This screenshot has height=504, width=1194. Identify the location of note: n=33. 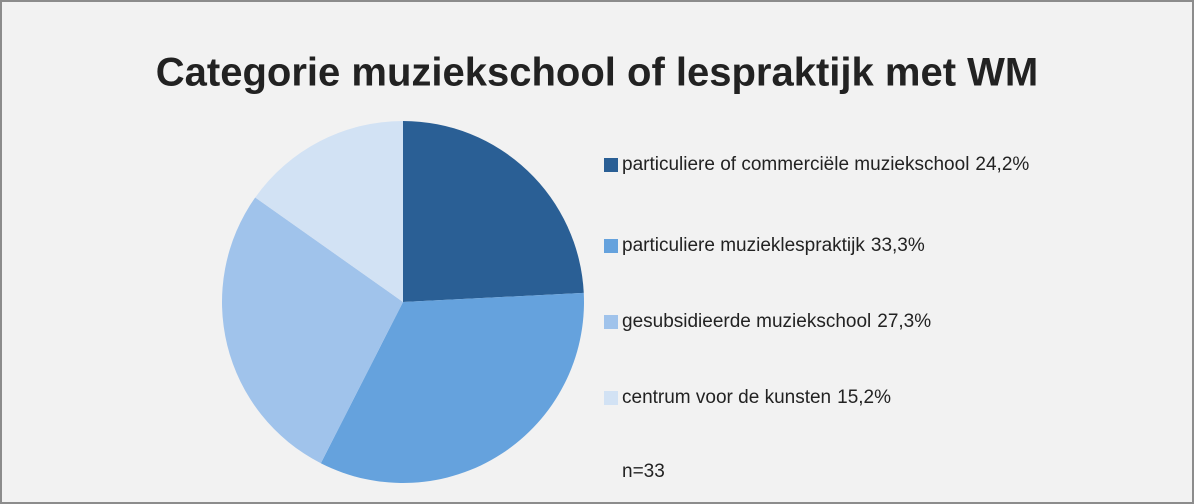
(643, 471).